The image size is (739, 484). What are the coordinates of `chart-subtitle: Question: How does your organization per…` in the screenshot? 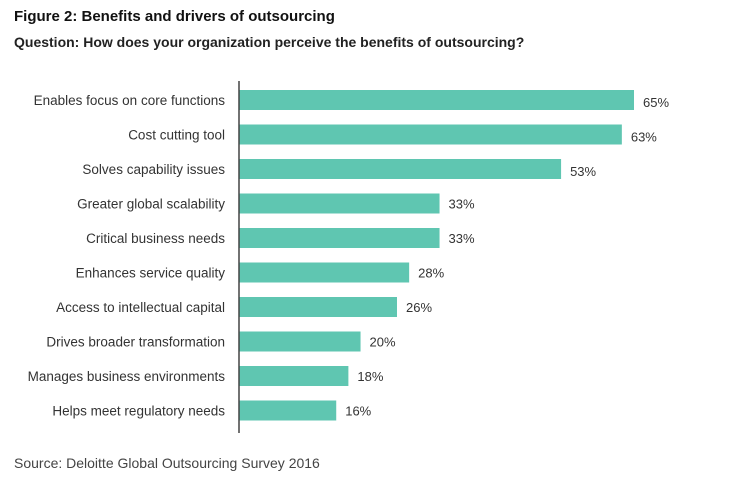 It's located at (269, 42).